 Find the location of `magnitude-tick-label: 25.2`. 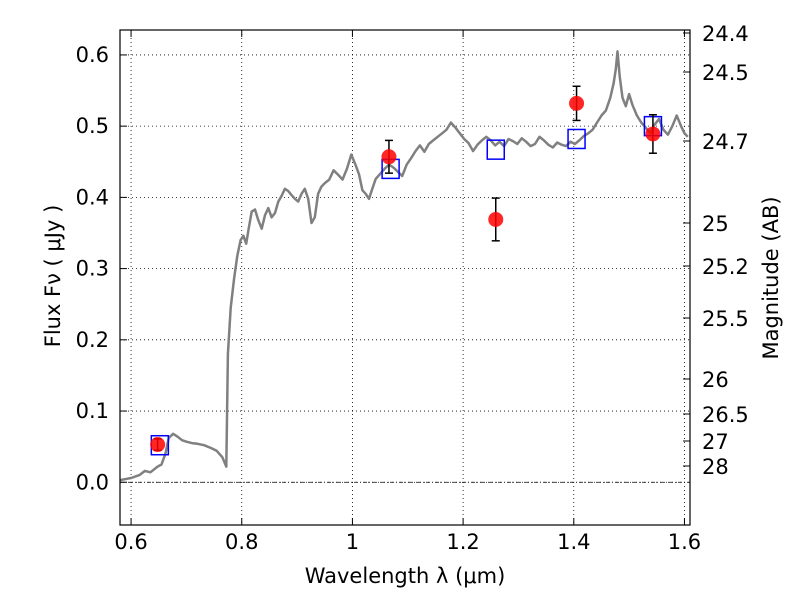

magnitude-tick-label: 25.2 is located at coordinates (725, 267).